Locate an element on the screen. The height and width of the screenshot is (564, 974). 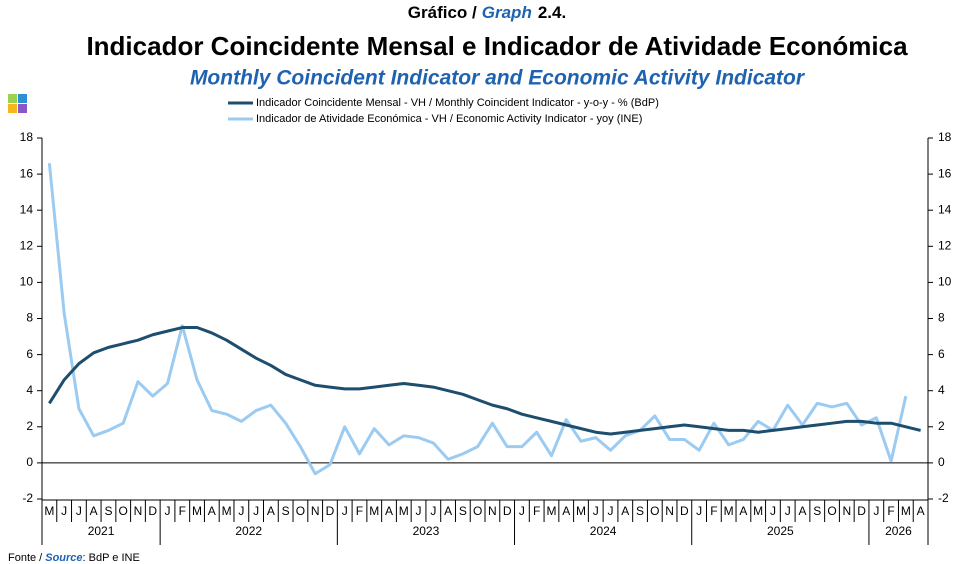
y2-tick-label: 0 is located at coordinates (941, 462).